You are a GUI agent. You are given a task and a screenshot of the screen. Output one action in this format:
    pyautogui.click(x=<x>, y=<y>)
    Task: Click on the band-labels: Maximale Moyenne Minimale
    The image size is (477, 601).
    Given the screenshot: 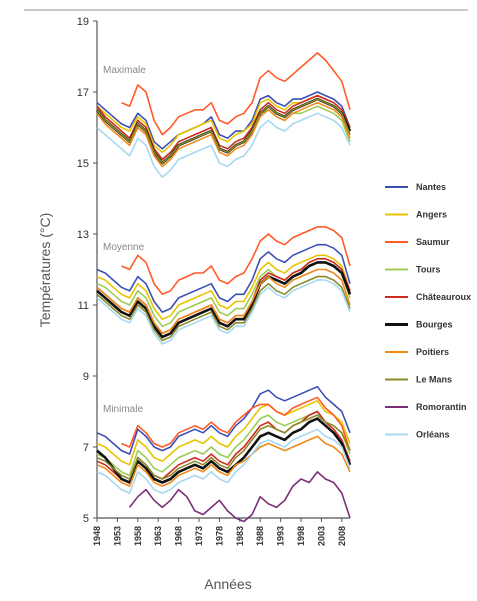 What is the action you would take?
    pyautogui.click(x=124, y=240)
    